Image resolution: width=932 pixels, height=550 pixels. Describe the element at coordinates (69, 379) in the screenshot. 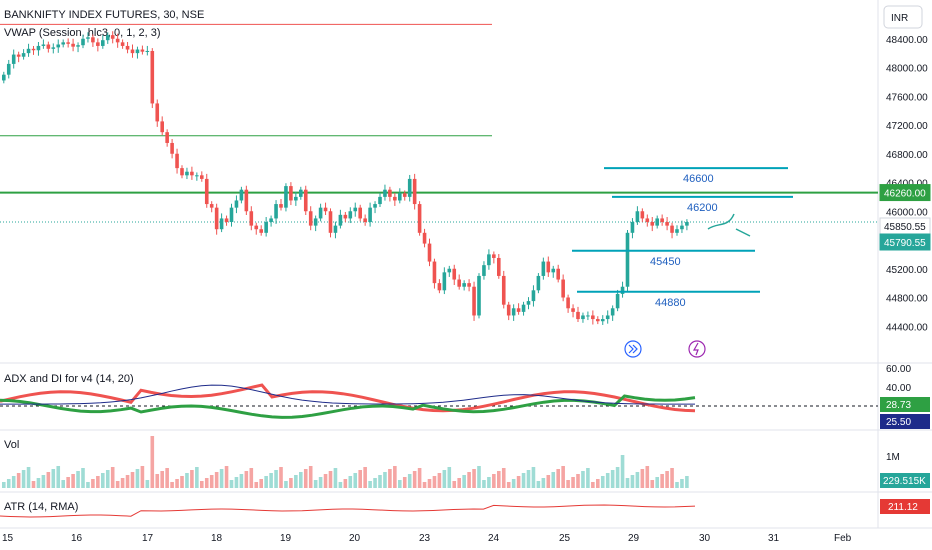

I see `adx-pane-title: ADX and DI for v4 (14, 20)` at that location.